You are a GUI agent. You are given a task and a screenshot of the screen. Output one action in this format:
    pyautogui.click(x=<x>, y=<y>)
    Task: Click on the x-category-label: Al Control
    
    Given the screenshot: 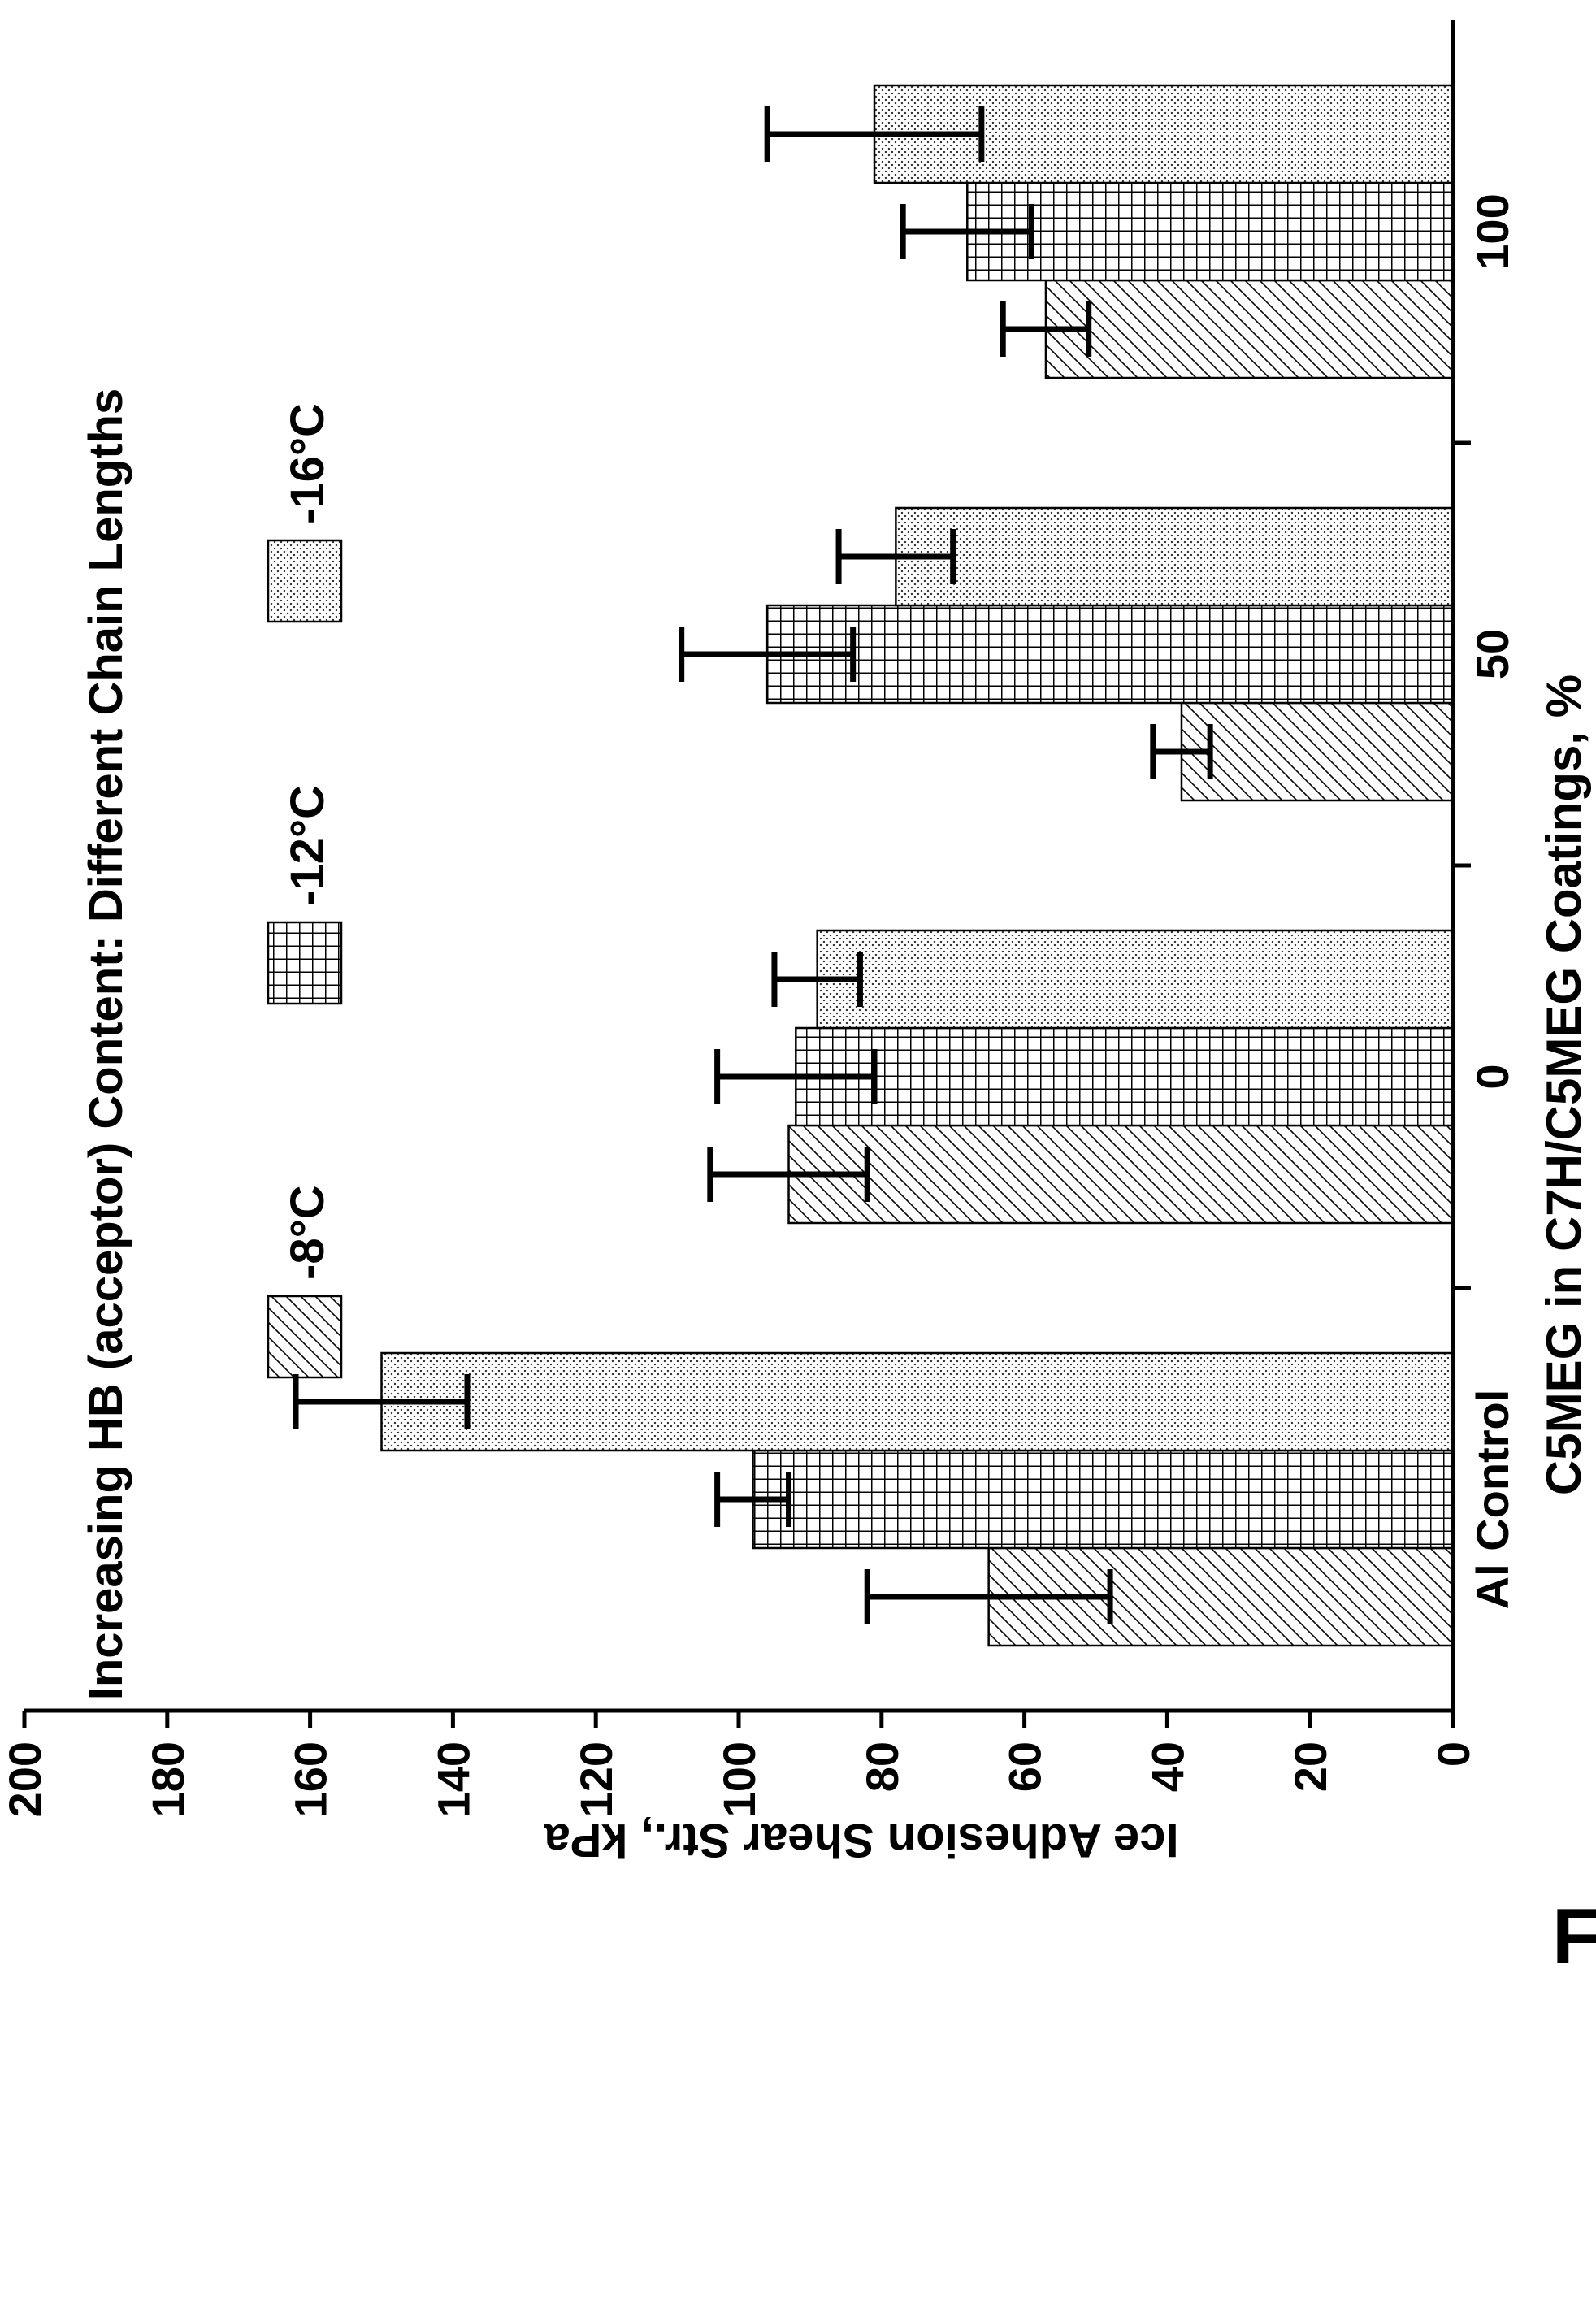 What is the action you would take?
    pyautogui.click(x=1492, y=1500)
    